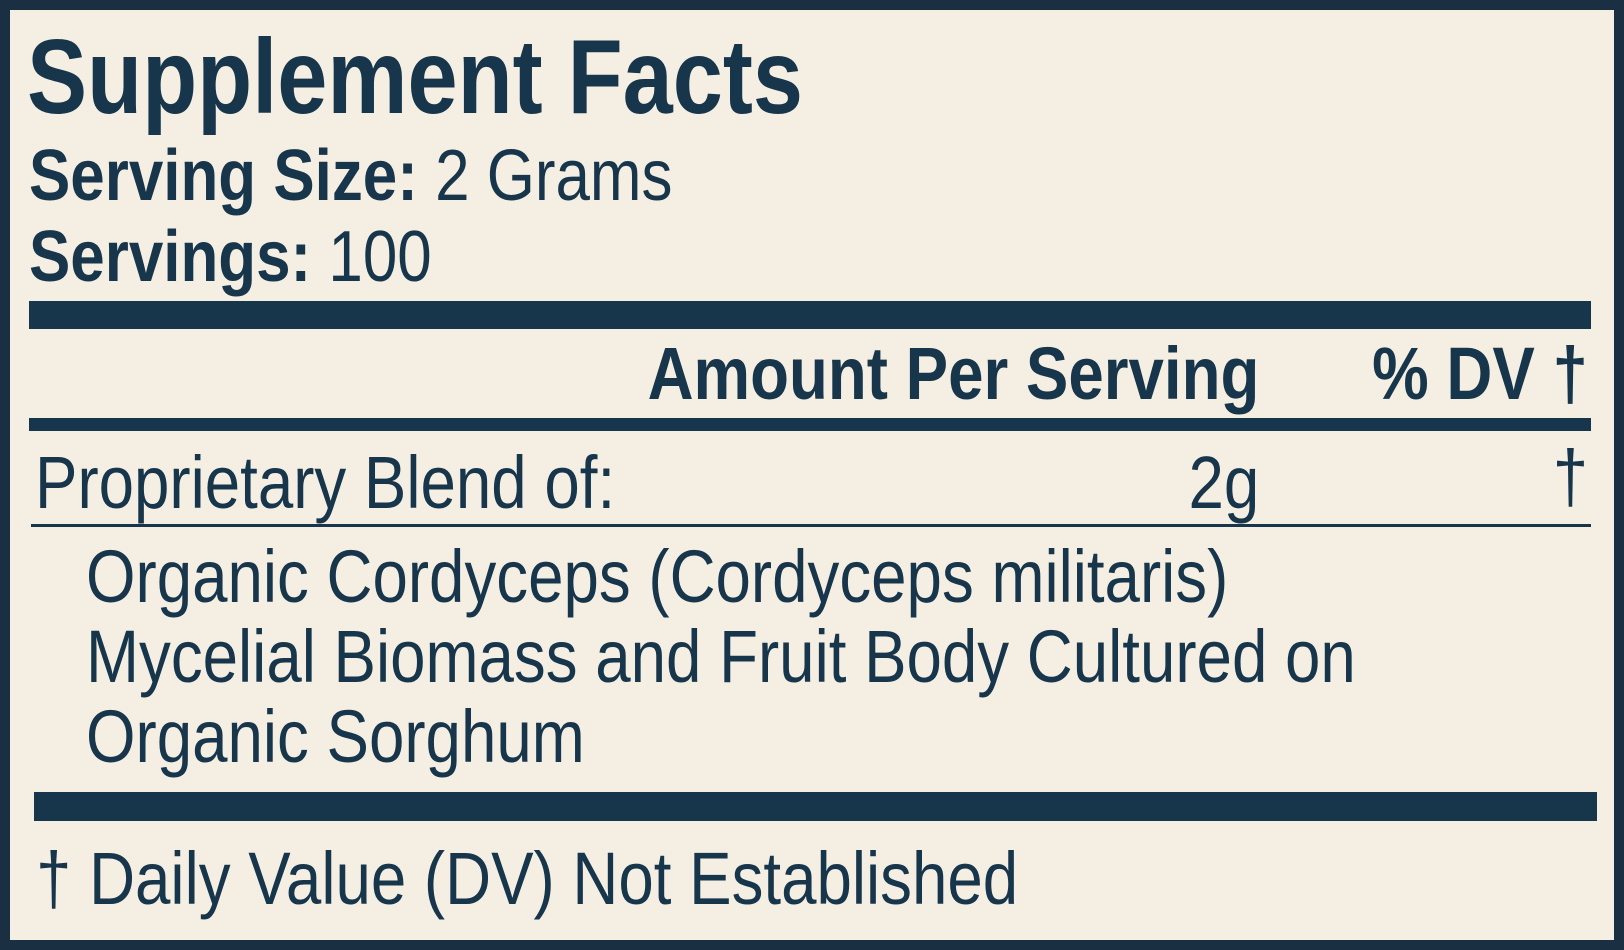  I want to click on servings-value: 100, so click(380, 257).